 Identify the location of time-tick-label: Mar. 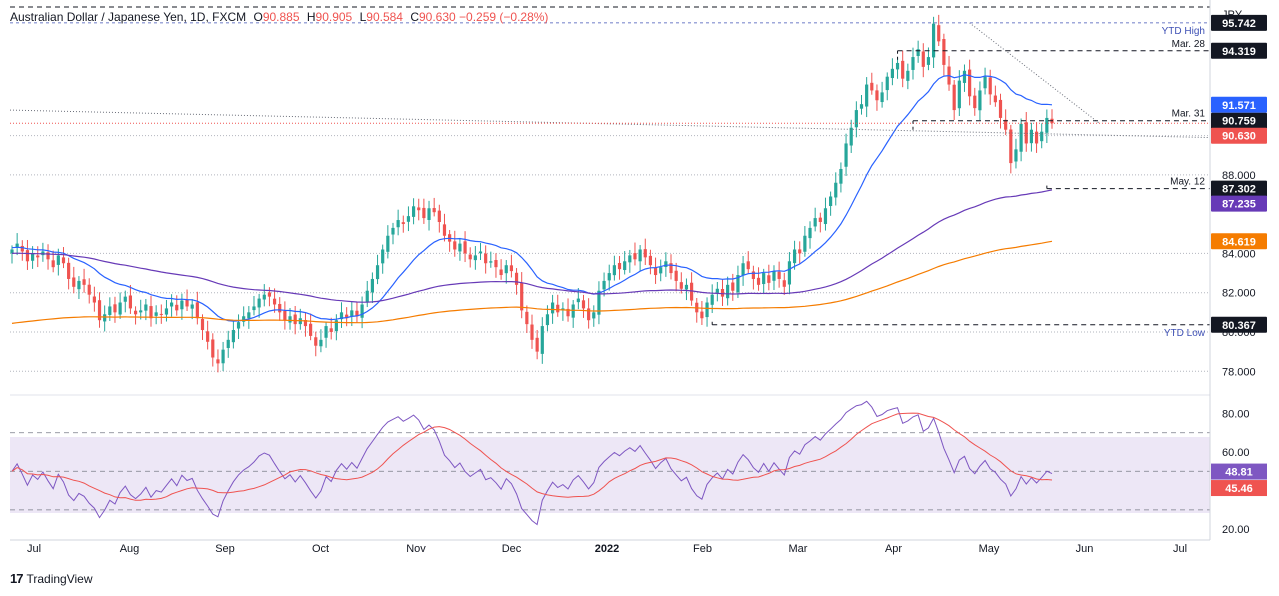
(798, 549).